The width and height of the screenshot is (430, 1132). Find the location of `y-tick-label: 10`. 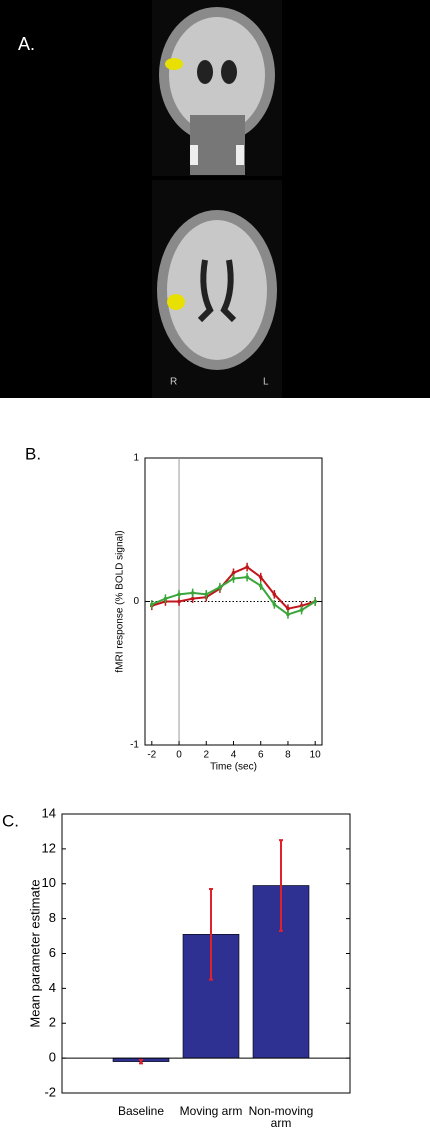

y-tick-label: 10 is located at coordinates (49, 882).